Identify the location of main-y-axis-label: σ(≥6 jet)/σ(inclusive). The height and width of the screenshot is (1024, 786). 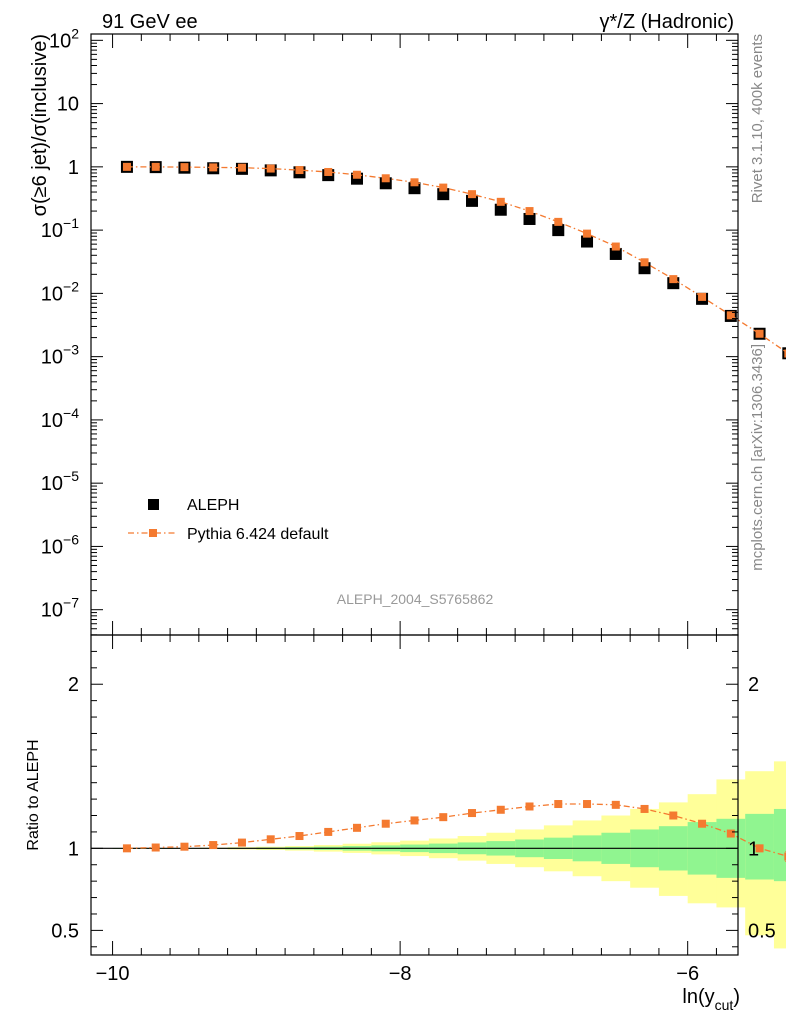
(40, 125).